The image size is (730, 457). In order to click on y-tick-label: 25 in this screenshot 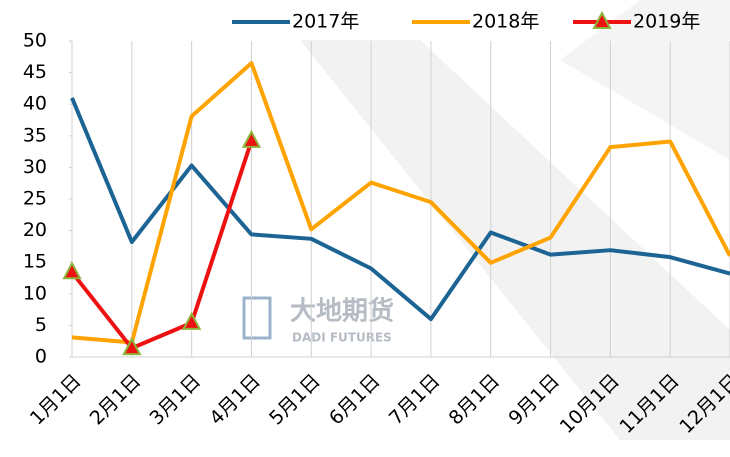, I will do `click(35, 199)`.